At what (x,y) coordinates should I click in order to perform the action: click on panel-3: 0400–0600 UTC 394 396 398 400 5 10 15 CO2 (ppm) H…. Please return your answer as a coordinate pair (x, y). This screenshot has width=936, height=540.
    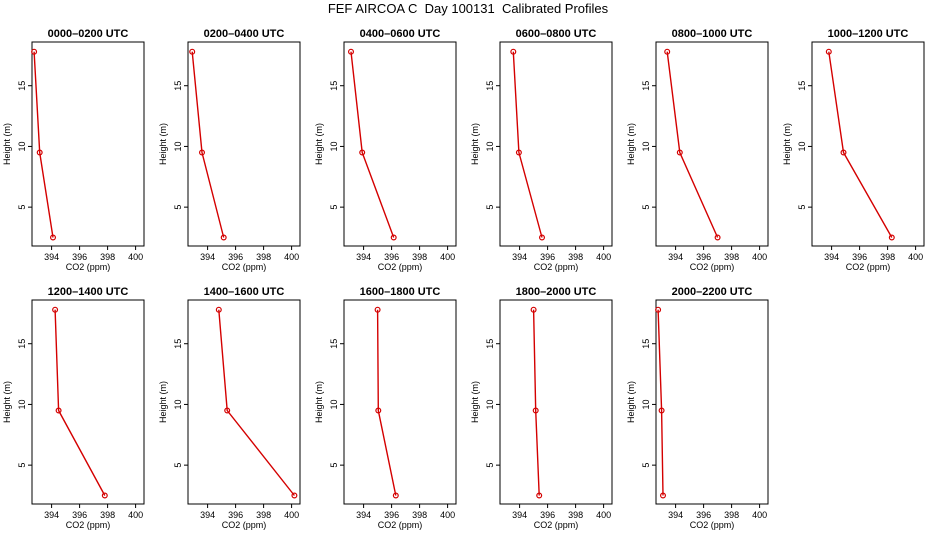
    Looking at the image, I should click on (385, 150).